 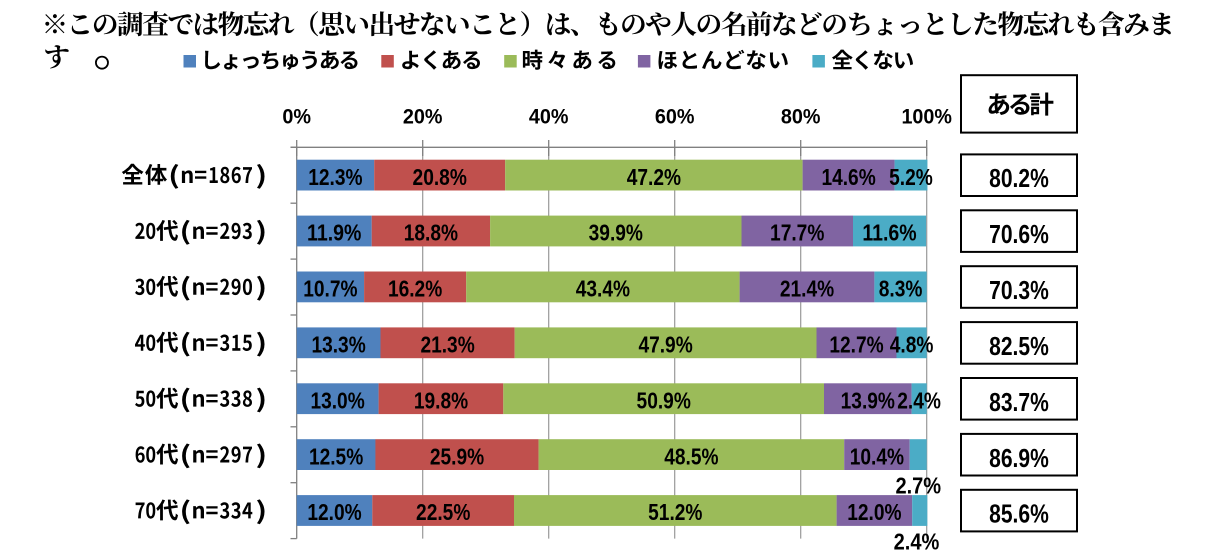 I want to click on svg-text: 100%, so click(x=926, y=117).